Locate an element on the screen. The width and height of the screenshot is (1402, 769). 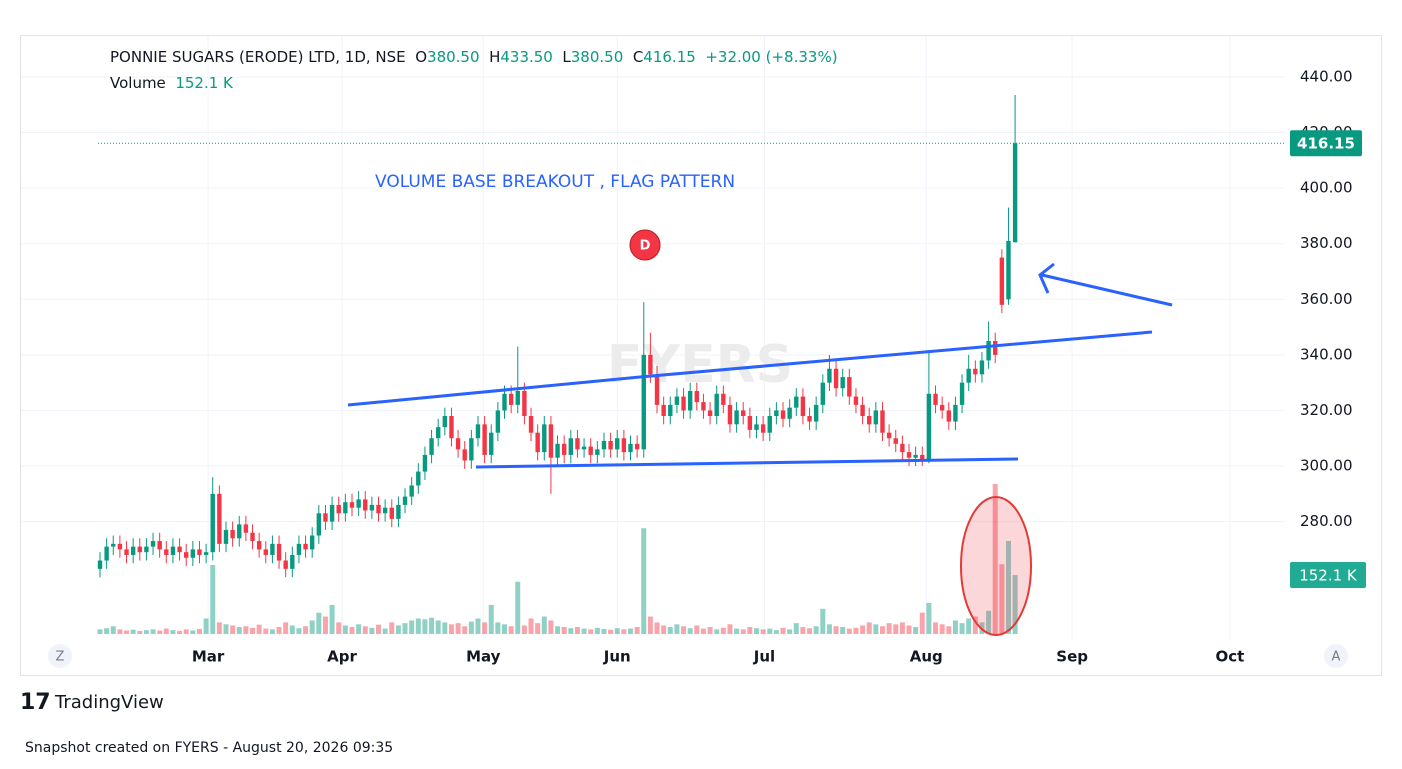
x-tick-label: Oct is located at coordinates (1230, 657).